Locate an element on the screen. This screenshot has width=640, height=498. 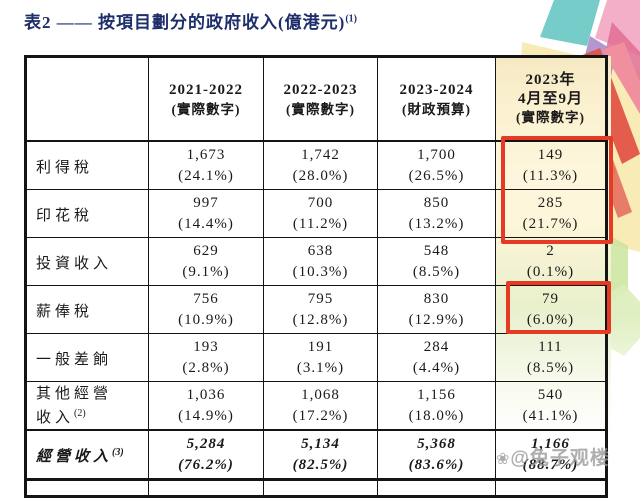
cell: 997 (14.4%) is located at coordinates (206, 213).